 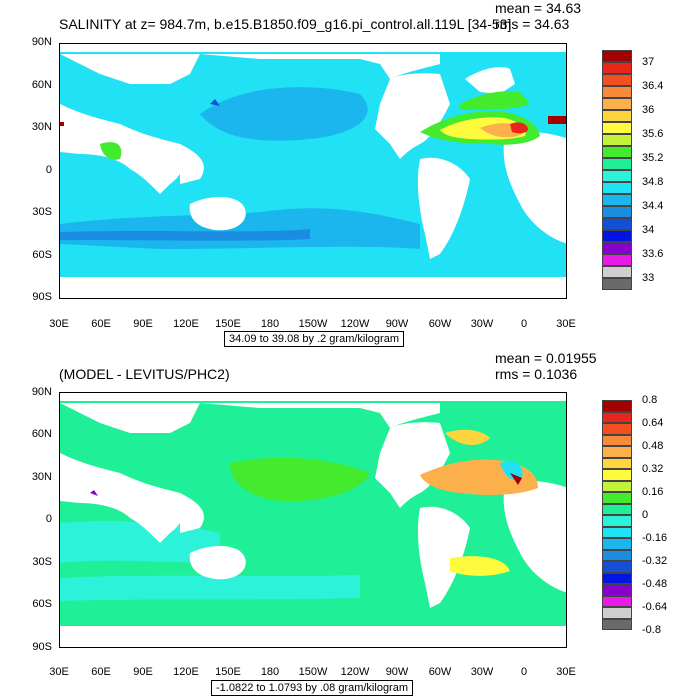 I want to click on colorbar-label: 0.32, so click(x=653, y=469).